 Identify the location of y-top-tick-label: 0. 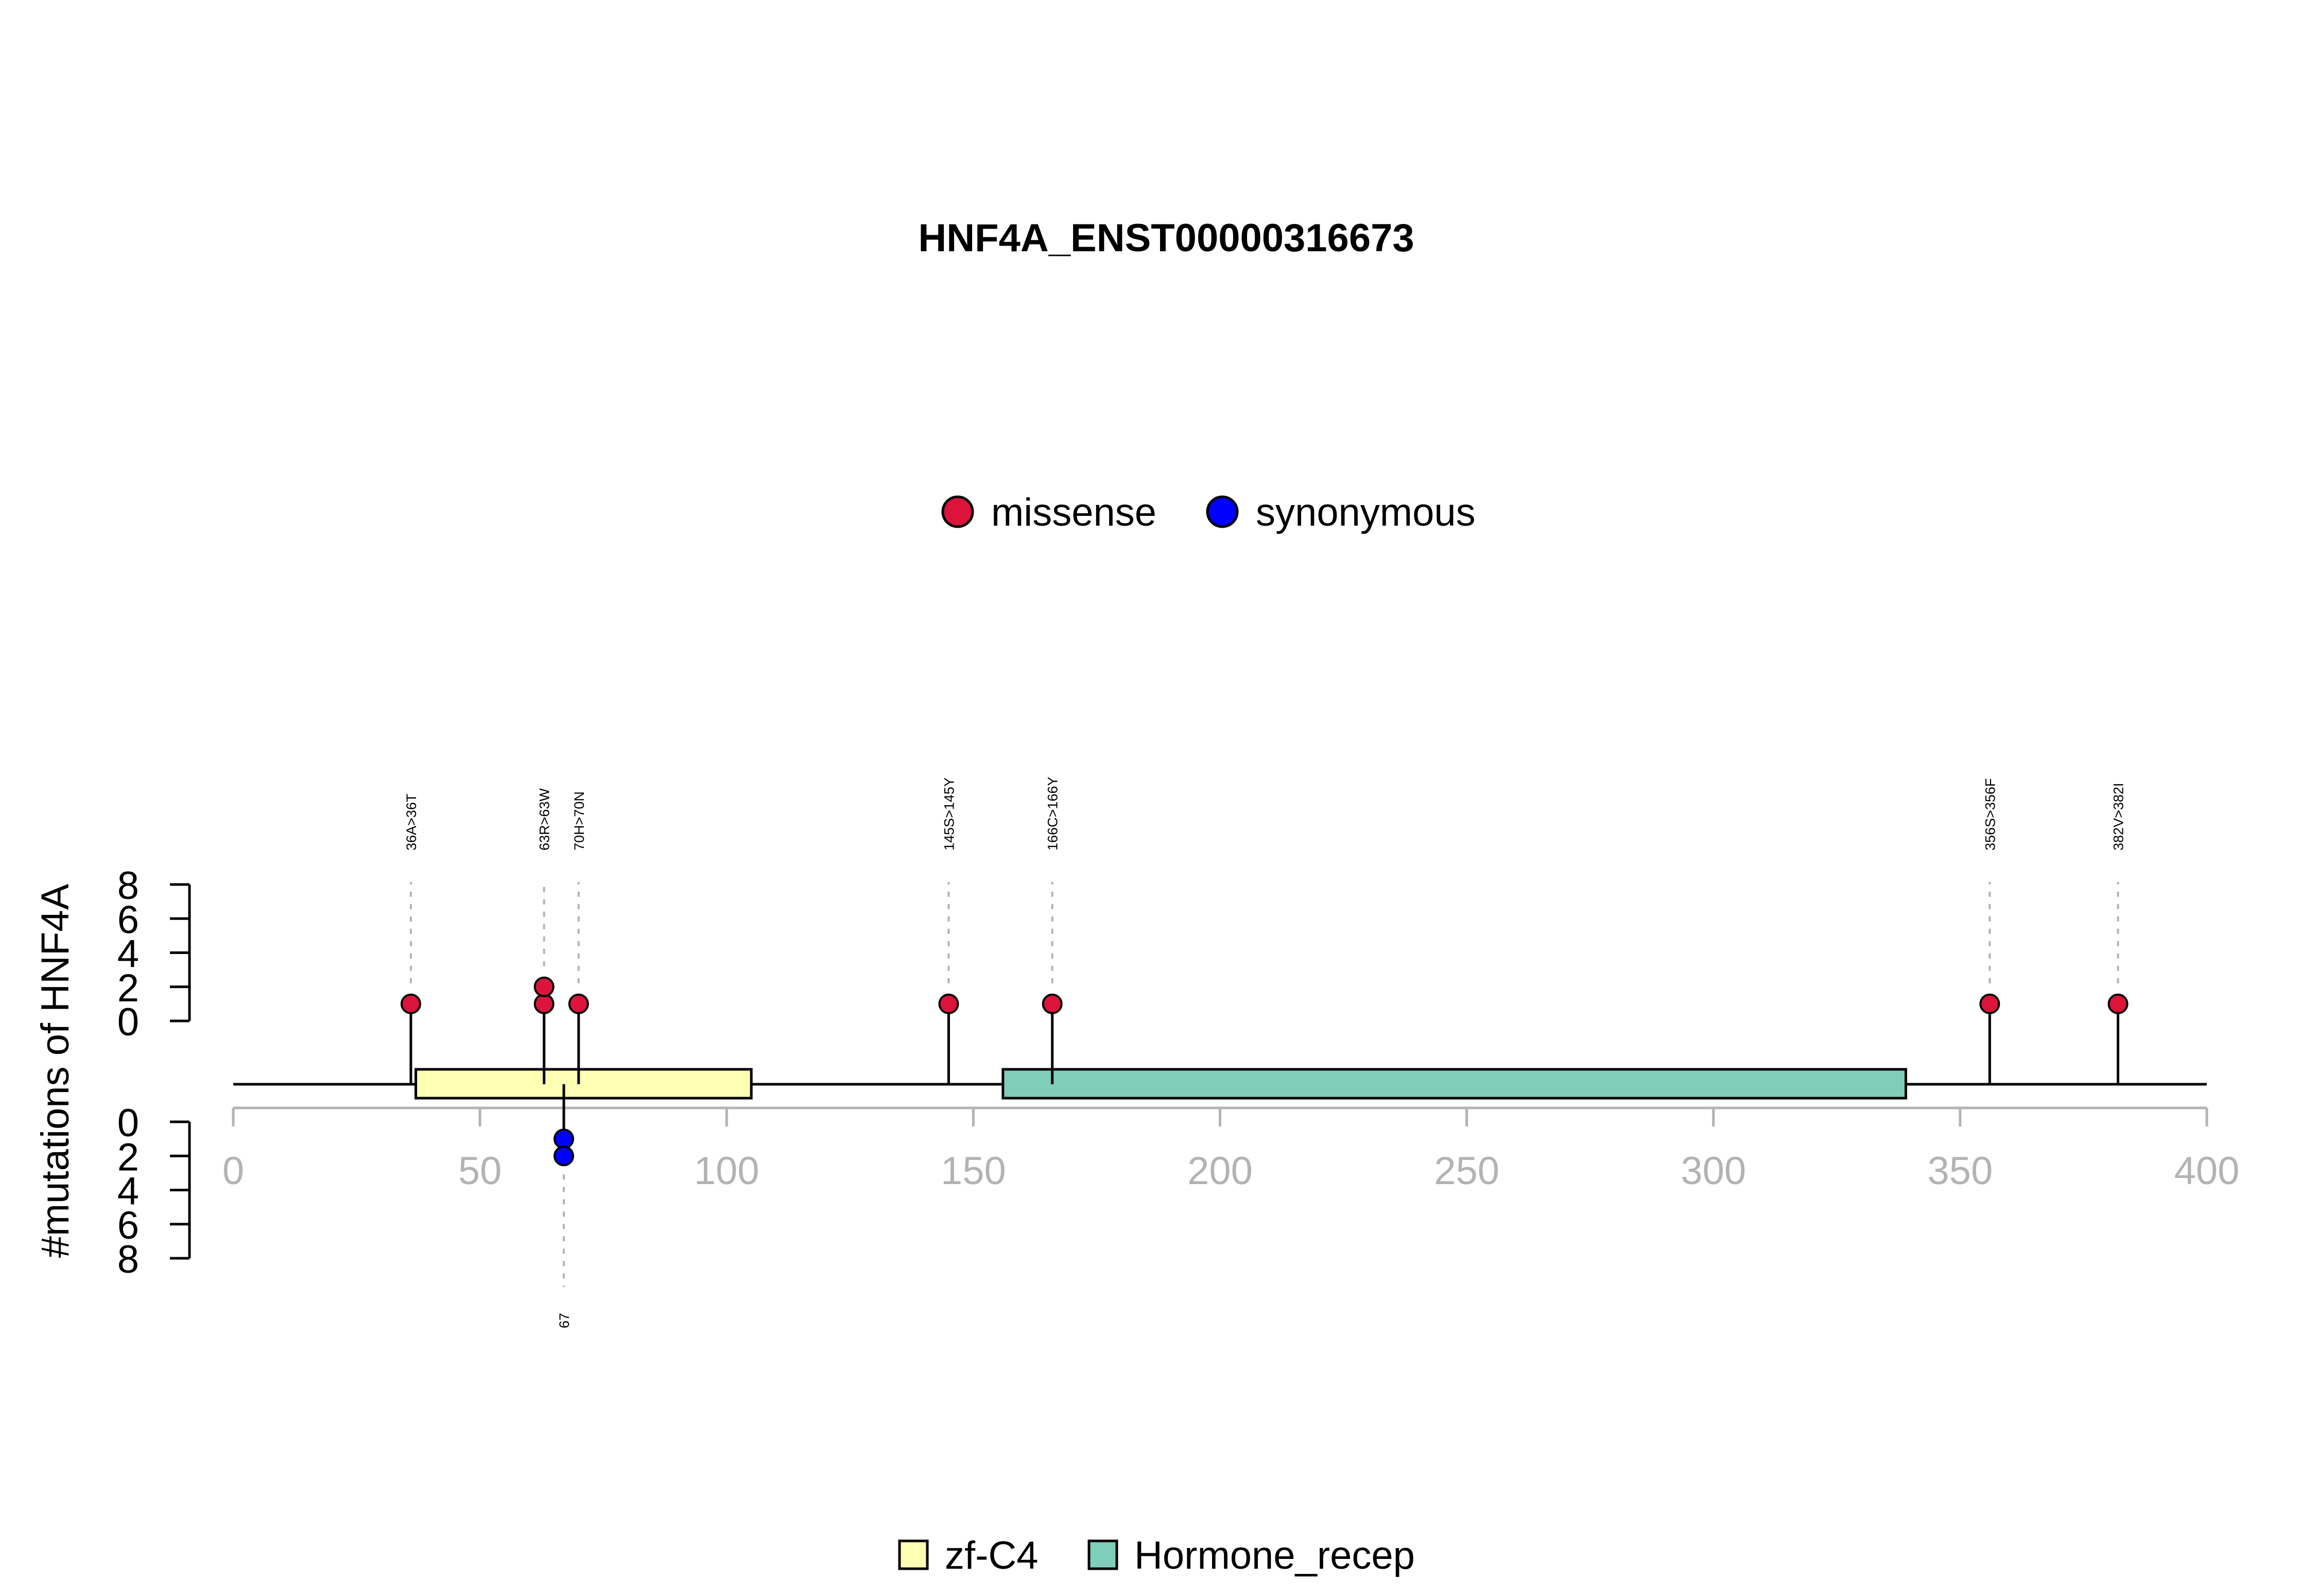
(128, 1022).